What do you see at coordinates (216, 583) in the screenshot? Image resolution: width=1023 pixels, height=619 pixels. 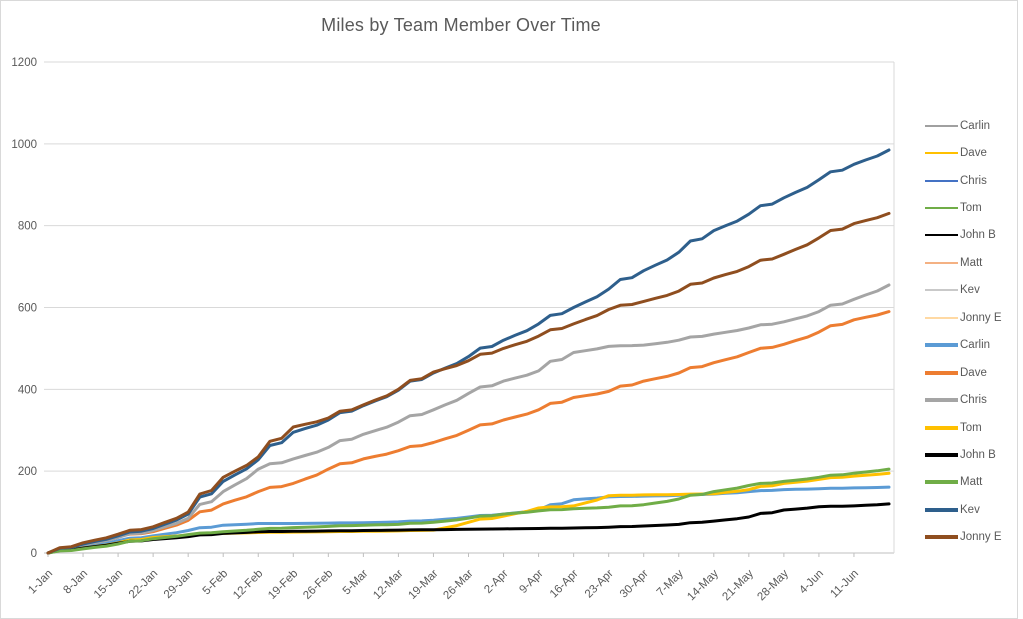 I see `x-axis-label: 5-Feb` at bounding box center [216, 583].